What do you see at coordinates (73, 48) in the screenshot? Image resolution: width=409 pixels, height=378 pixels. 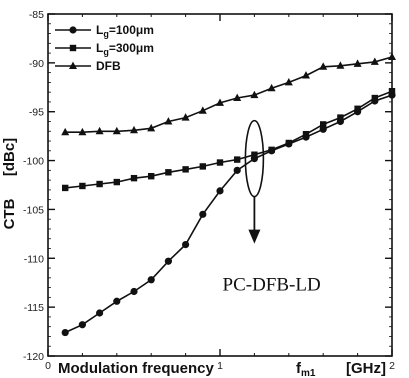 I see `legend-marker-square` at bounding box center [73, 48].